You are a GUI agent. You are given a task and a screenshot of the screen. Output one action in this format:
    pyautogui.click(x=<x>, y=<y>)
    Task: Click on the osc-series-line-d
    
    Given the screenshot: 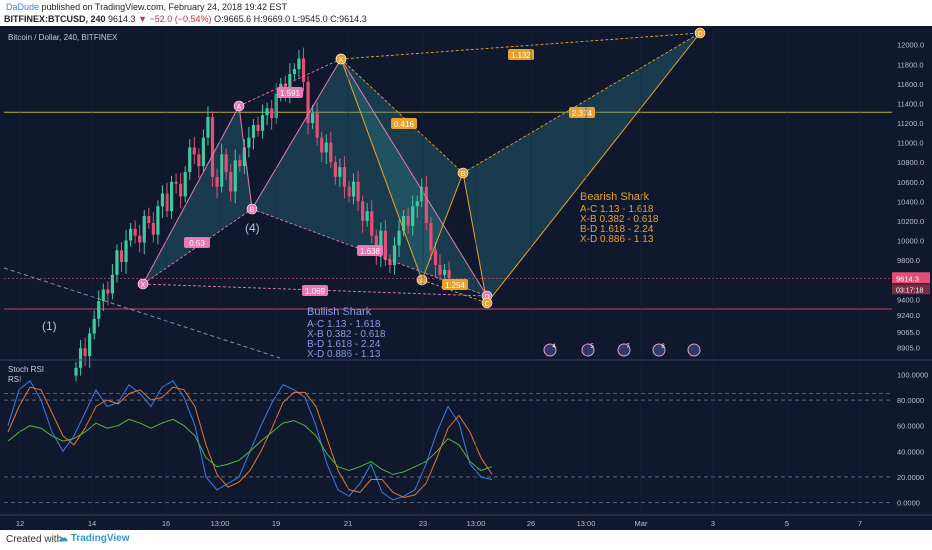 What is the action you would take?
    pyautogui.click(x=250, y=442)
    